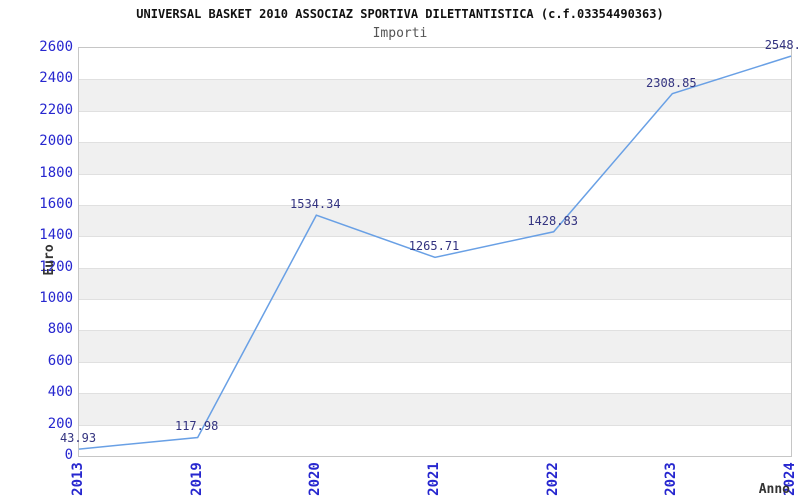 This screenshot has width=800, height=500. Describe the element at coordinates (552, 220) in the screenshot. I see `data-point-label: 1428.83` at that location.